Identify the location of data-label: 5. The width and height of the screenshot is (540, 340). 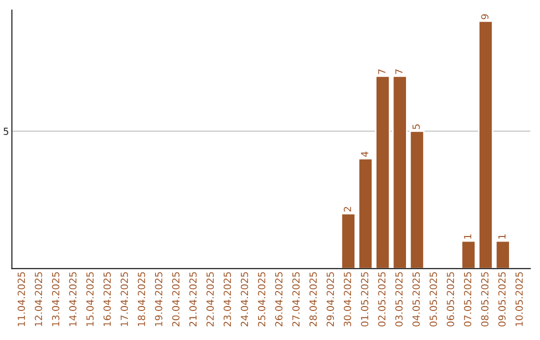
(416, 127).